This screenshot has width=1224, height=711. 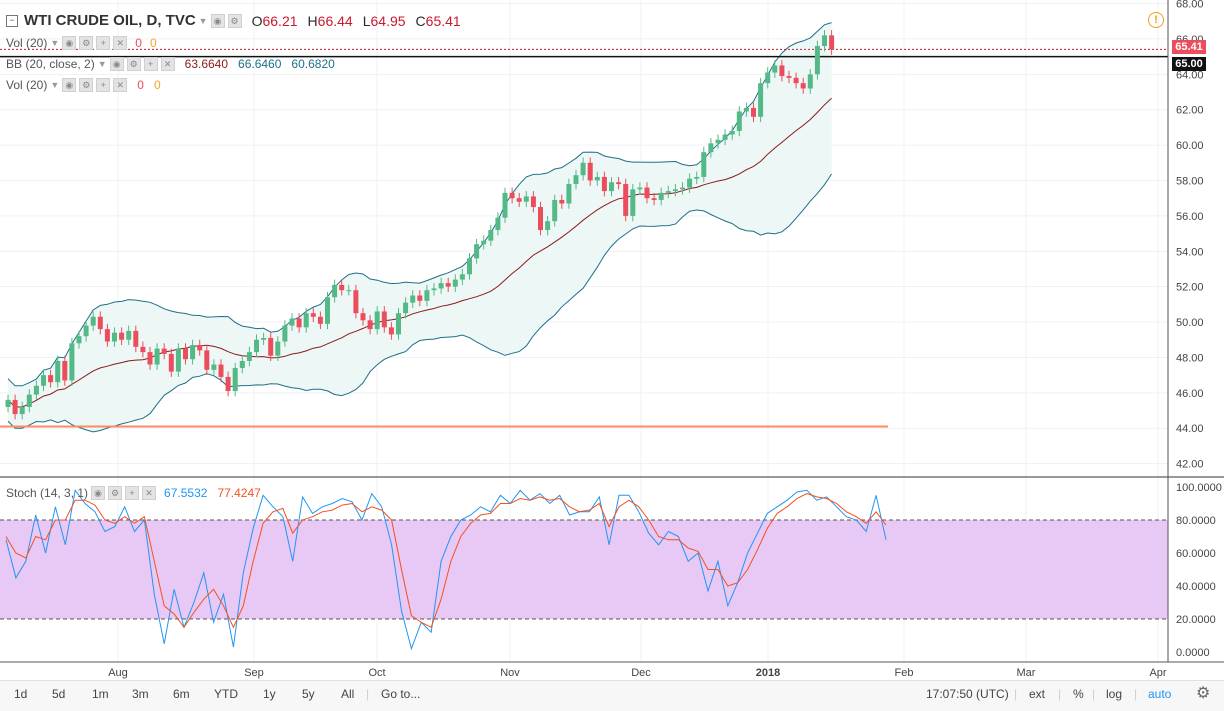 What do you see at coordinates (1160, 694) in the screenshot?
I see `auto-toggle: auto` at bounding box center [1160, 694].